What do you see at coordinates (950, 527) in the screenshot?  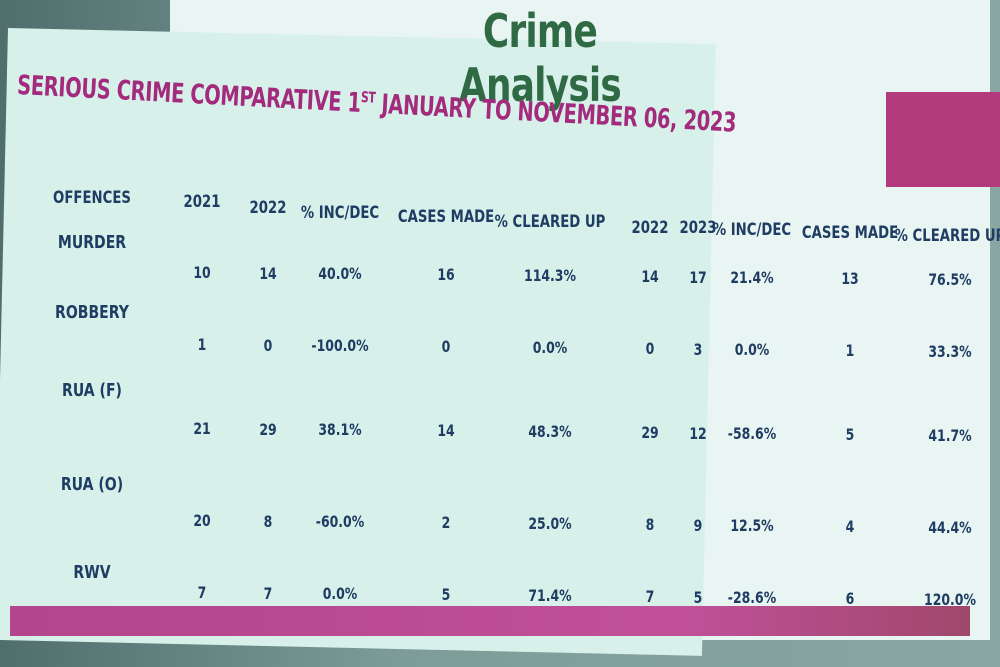 I see `table-cell: 44.4%` at bounding box center [950, 527].